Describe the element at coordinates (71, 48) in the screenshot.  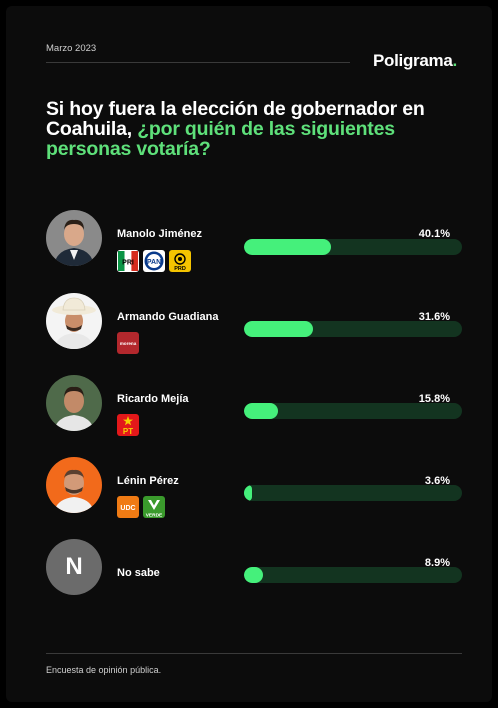
I see `survey-date: Marzo 2023` at that location.